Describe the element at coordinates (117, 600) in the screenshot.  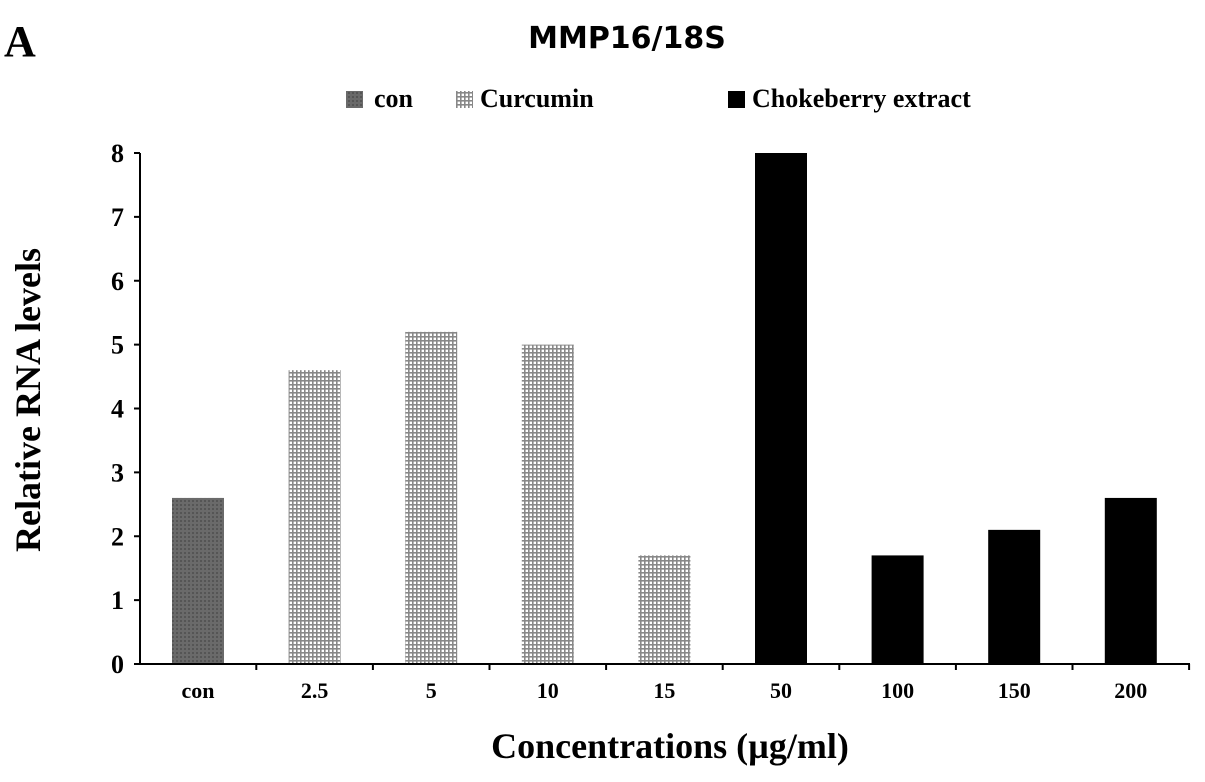
I see `y-tick-label: 1` at that location.